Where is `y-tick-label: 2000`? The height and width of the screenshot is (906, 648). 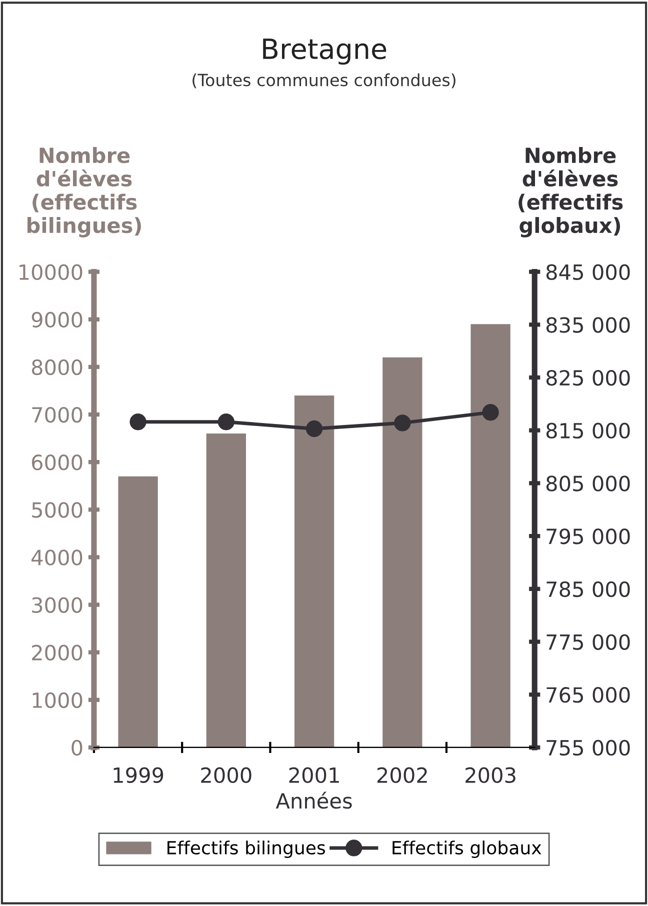
y-tick-label: 2000 is located at coordinates (57, 652).